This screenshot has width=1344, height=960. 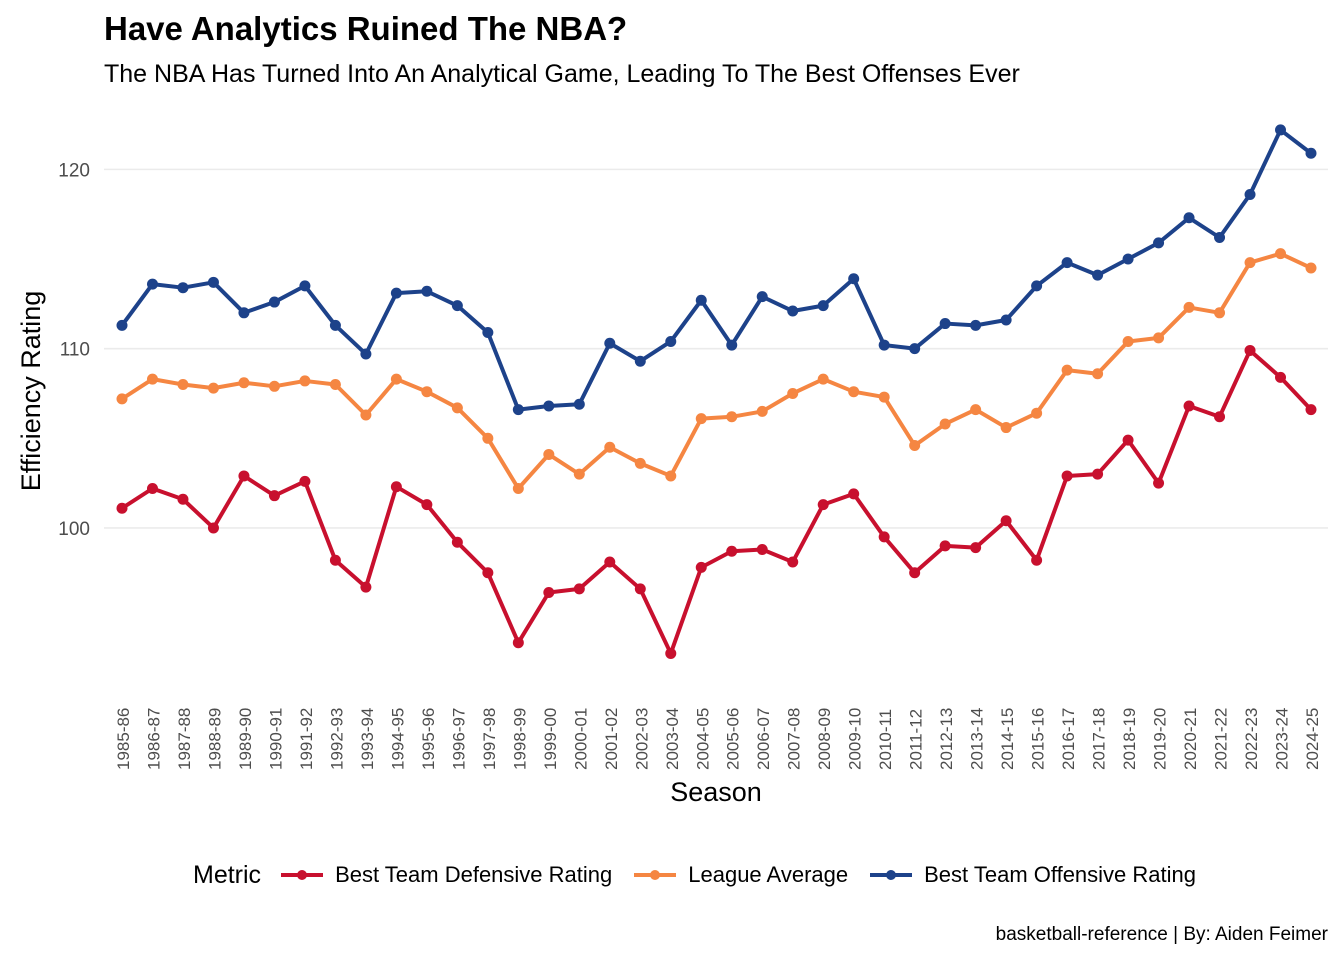 I want to click on x-tick-label: 1991-92, so click(x=306, y=739).